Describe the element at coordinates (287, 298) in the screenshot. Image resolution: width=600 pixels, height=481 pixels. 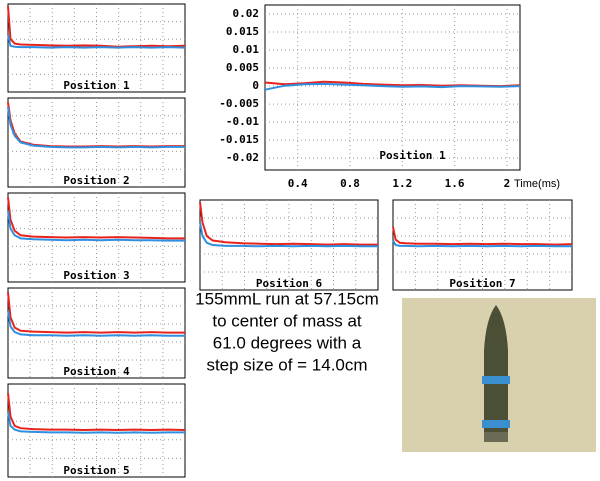
I see `caption-line: 155mmL run at 57.15cm` at that location.